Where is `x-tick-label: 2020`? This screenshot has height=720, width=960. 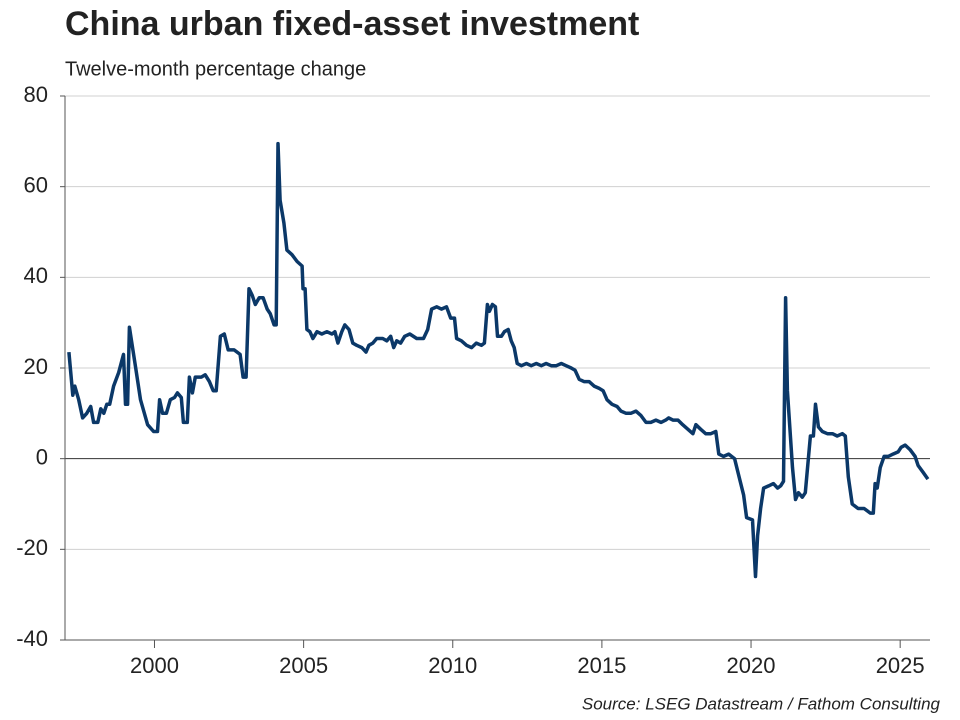
x-tick-label: 2020 is located at coordinates (751, 665).